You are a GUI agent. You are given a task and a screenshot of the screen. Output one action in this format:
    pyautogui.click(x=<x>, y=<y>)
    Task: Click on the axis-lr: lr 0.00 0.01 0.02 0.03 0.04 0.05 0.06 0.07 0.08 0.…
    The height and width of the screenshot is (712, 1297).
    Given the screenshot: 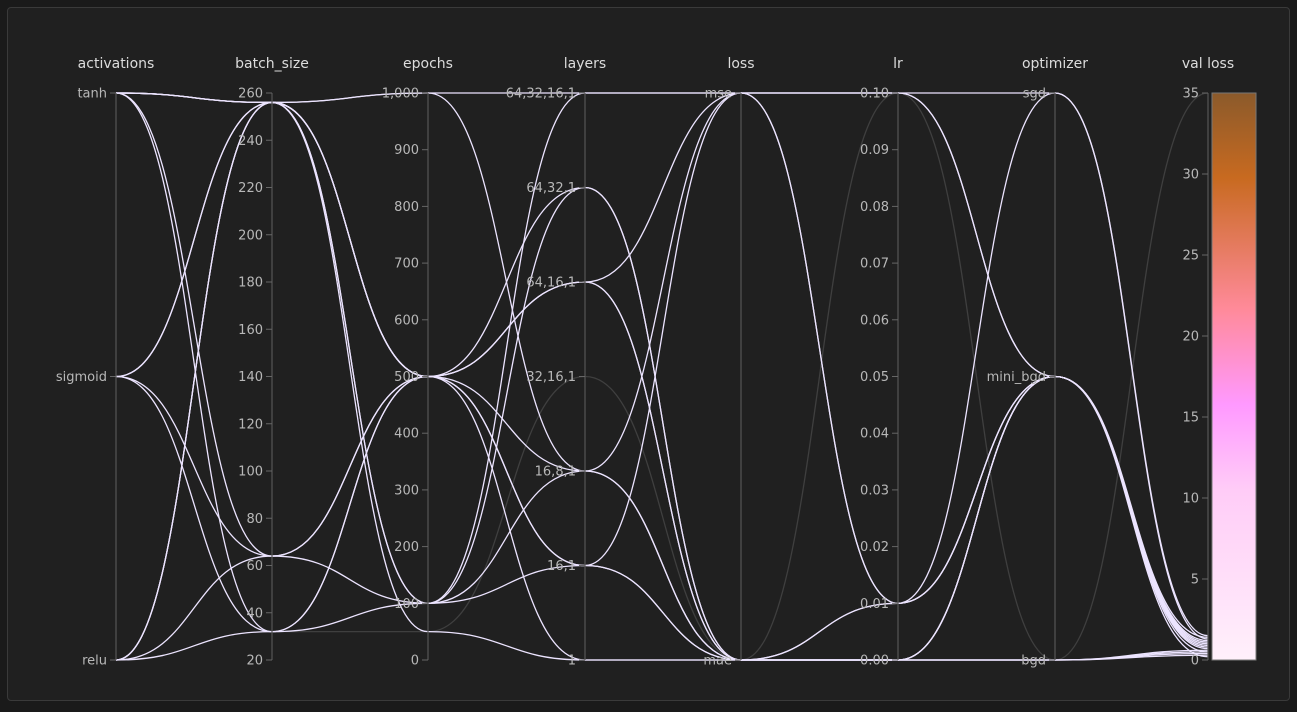 What is the action you would take?
    pyautogui.click(x=881, y=362)
    